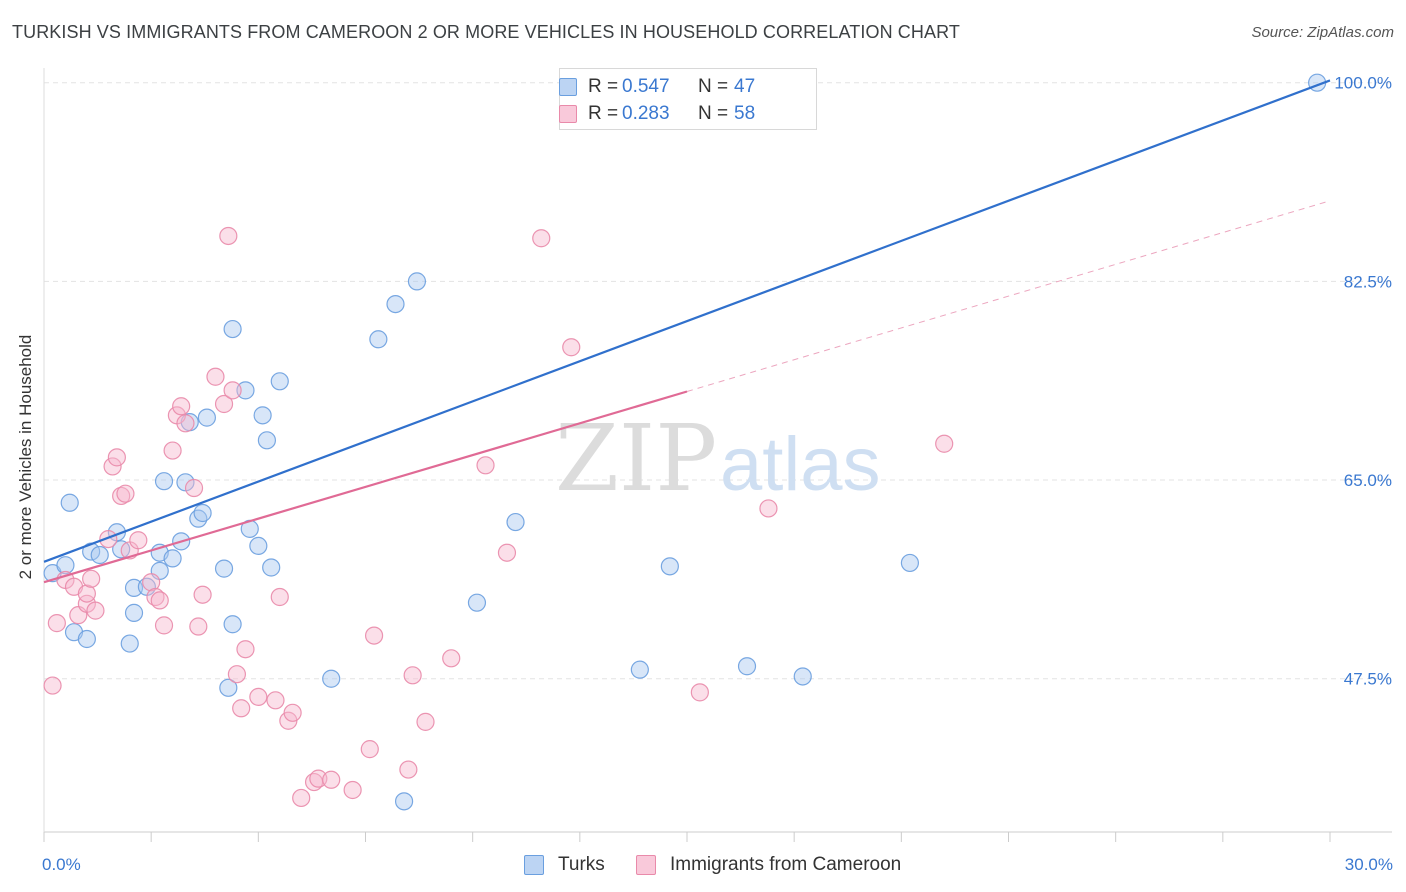 Image resolution: width=1406 pixels, height=892 pixels. Describe the element at coordinates (745, 86) in the screenshot. I see `legend-n-value-turks: 47` at that location.